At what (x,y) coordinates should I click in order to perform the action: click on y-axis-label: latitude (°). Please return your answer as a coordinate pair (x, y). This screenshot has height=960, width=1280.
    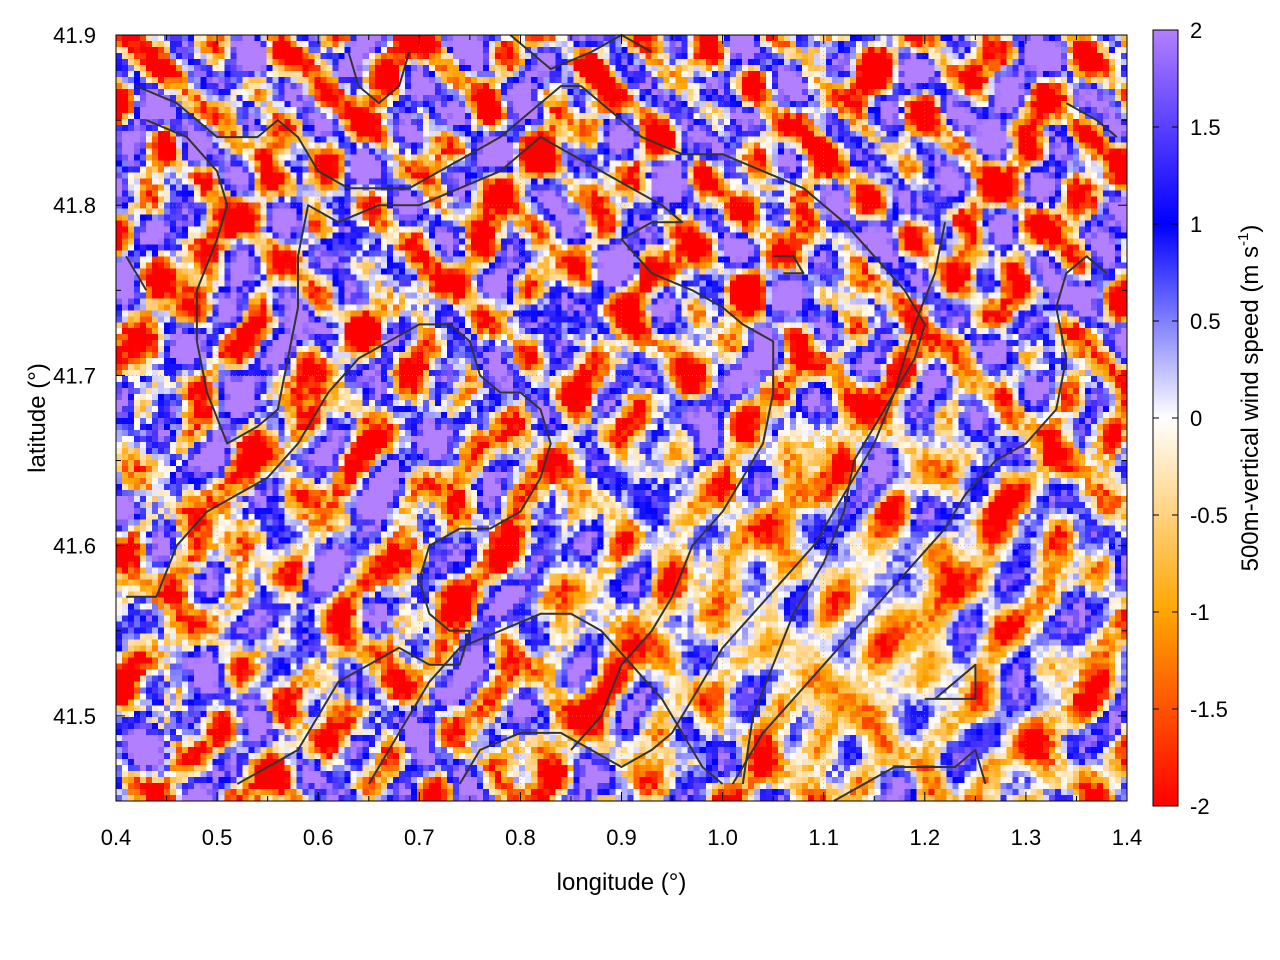
    Looking at the image, I should click on (37, 418).